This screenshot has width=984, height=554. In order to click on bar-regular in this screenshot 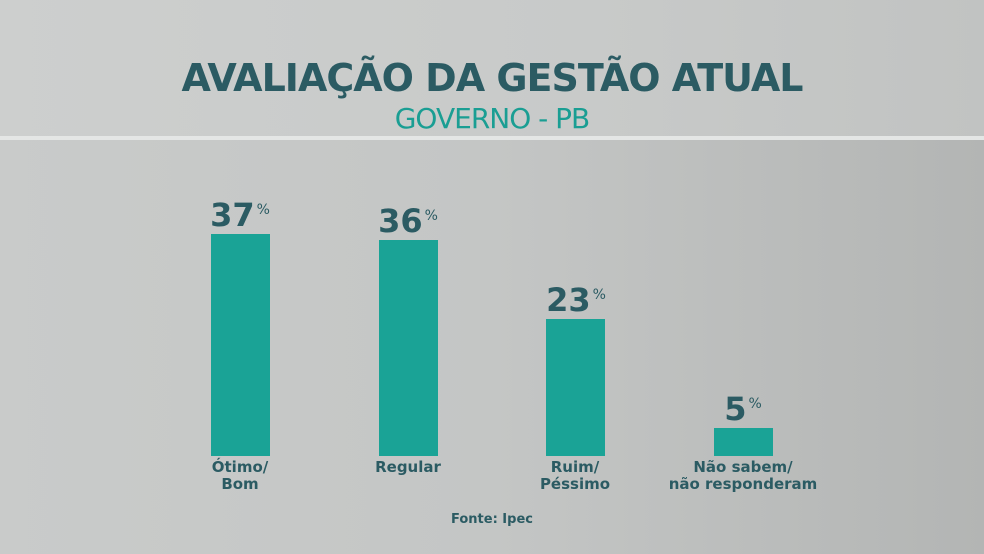, I will do `click(408, 348)`.